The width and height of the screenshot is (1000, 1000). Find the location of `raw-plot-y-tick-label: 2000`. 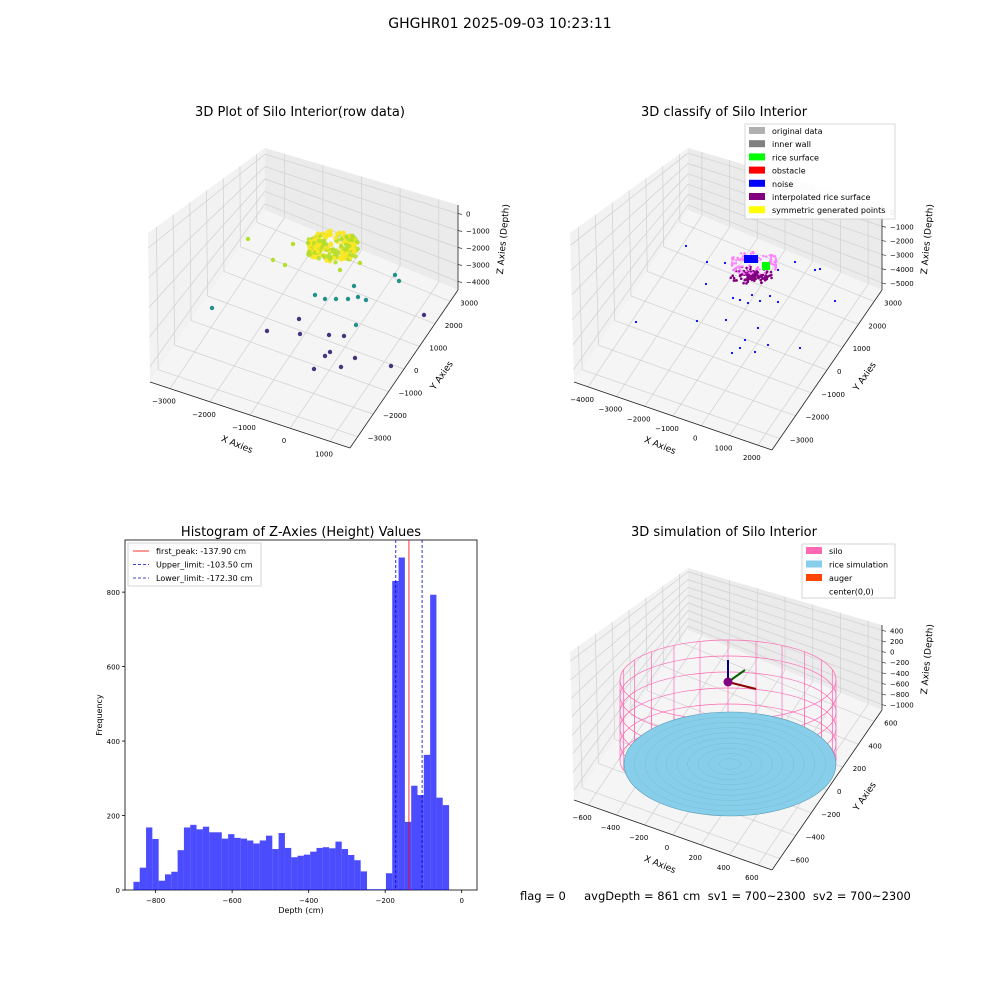

raw-plot-y-tick-label: 2000 is located at coordinates (454, 326).